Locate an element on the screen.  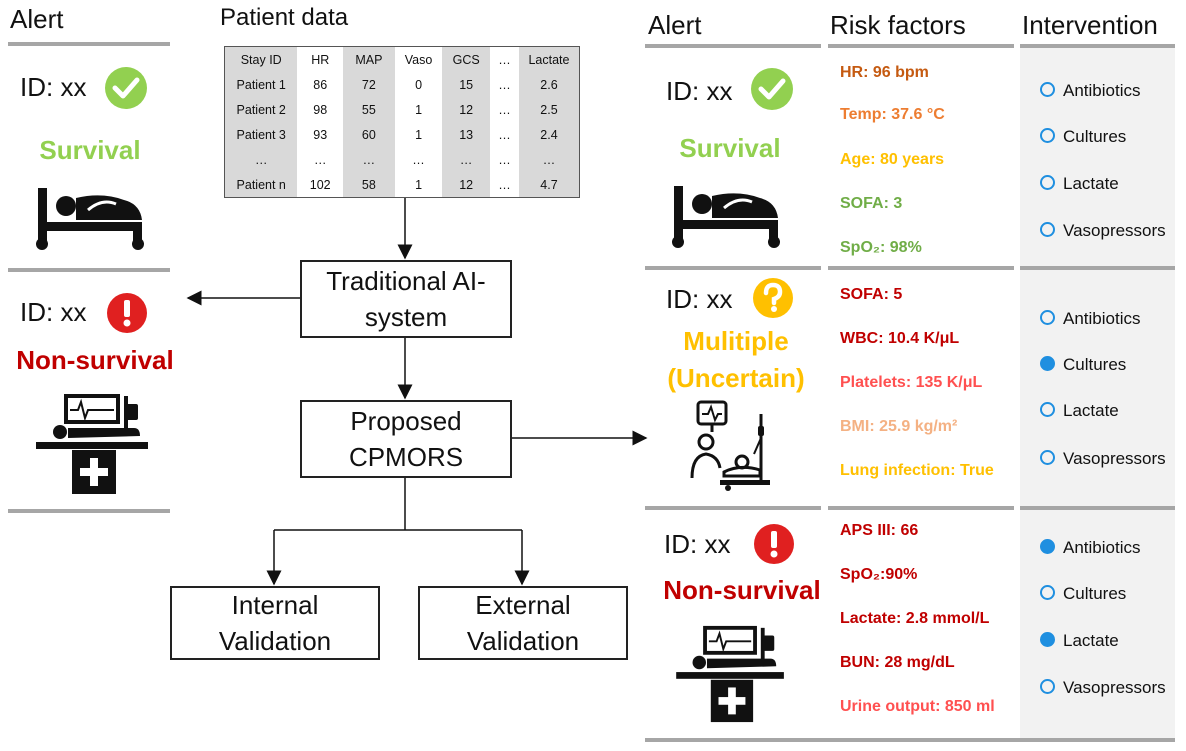
table-cell: Patient n is located at coordinates (261, 184).